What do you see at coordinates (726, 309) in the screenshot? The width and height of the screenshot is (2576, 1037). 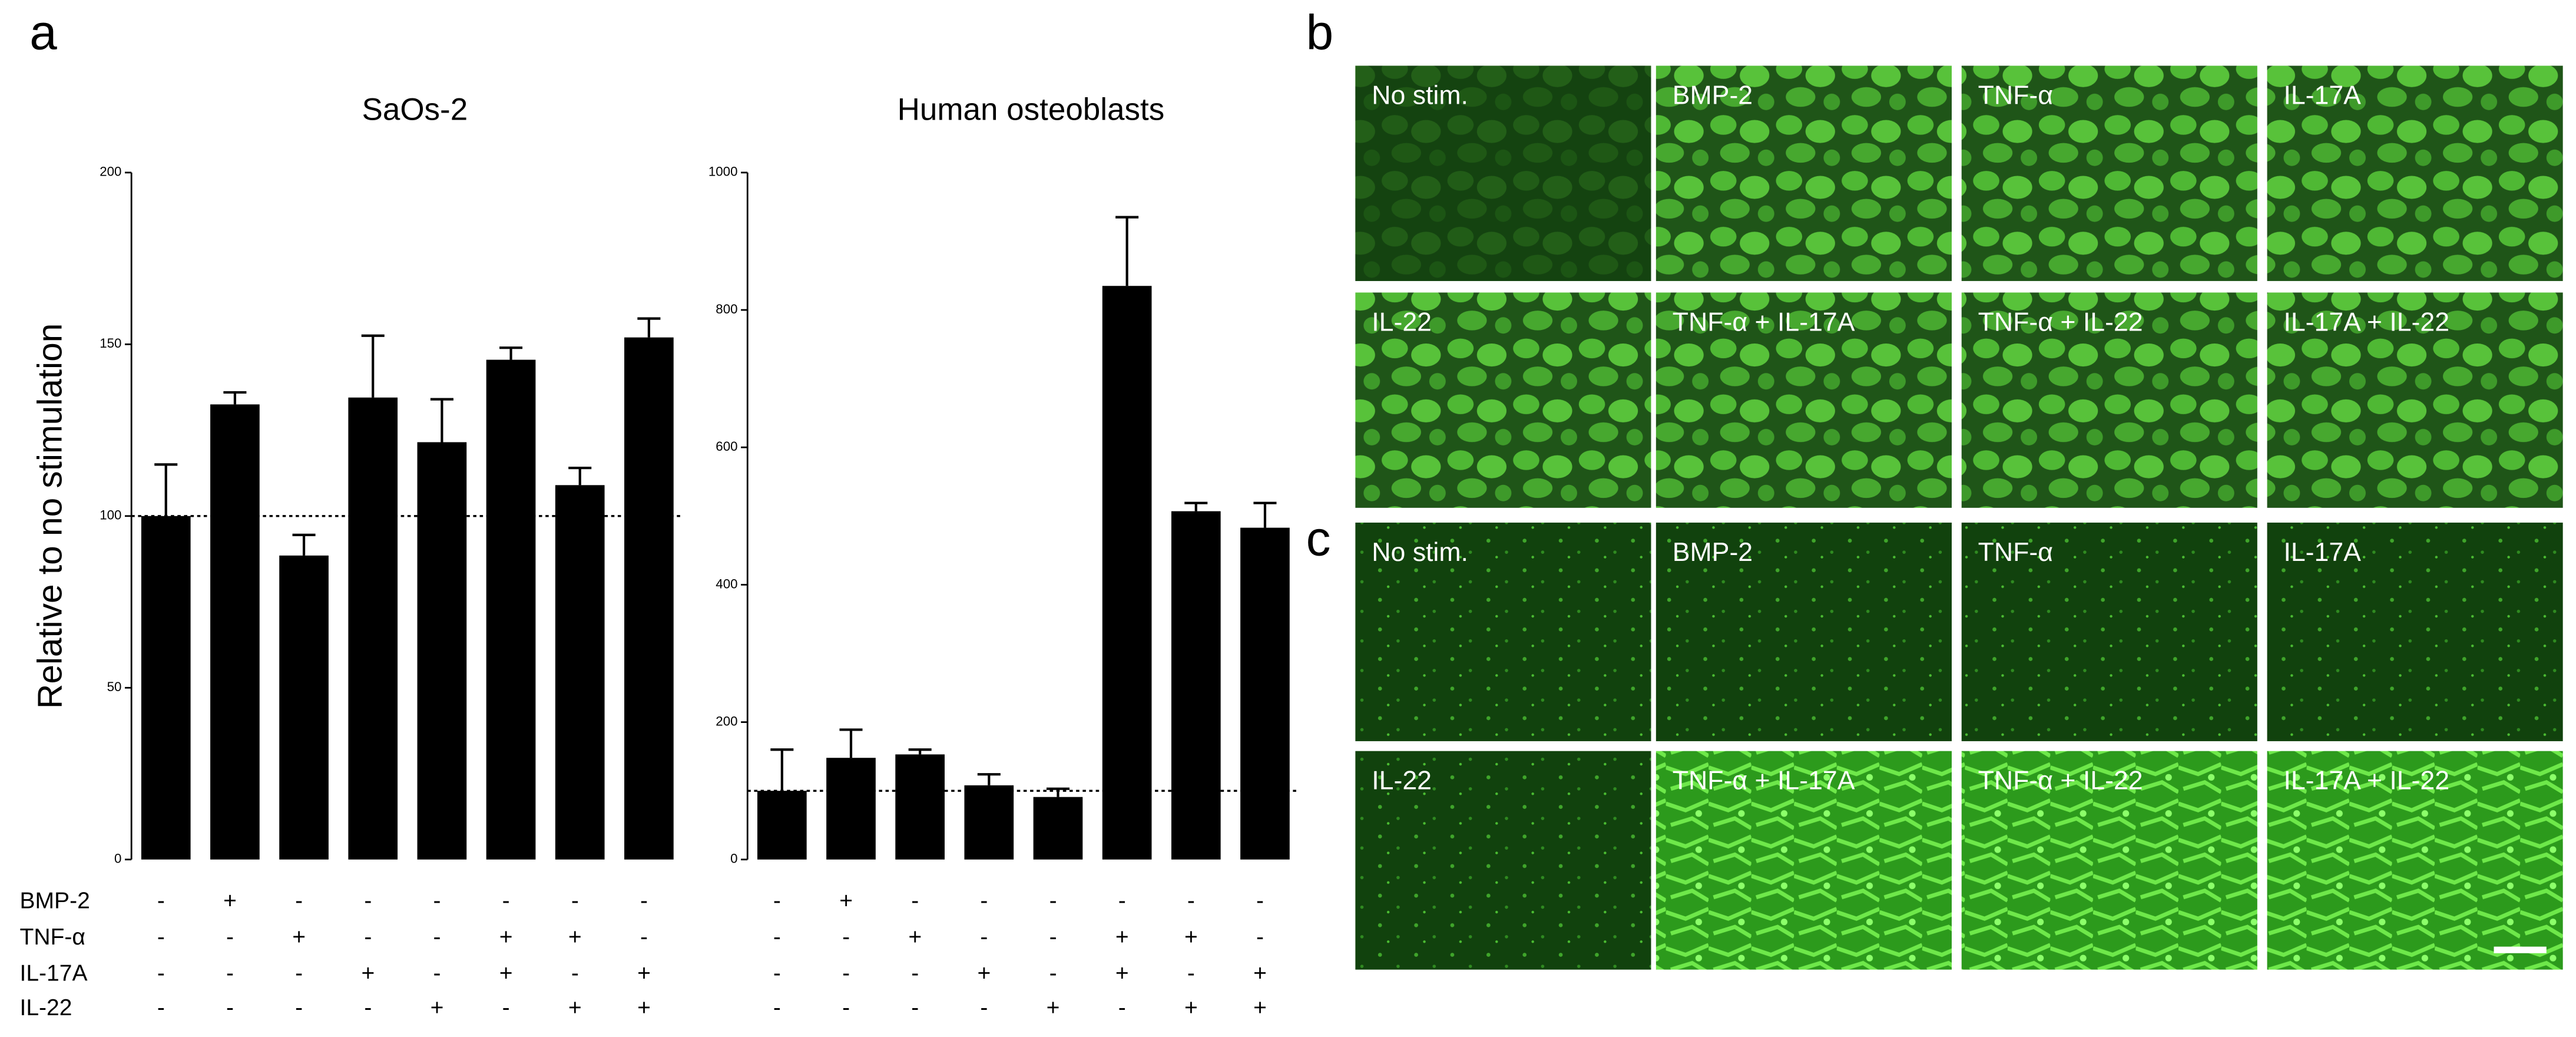 I see `y-tick-label: 800` at bounding box center [726, 309].